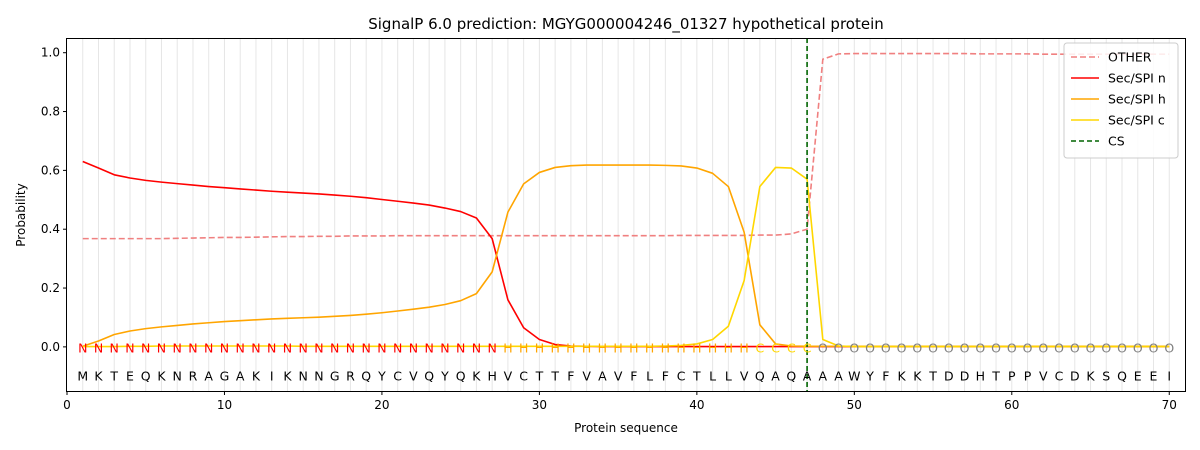 The height and width of the screenshot is (450, 1200). Describe the element at coordinates (1011, 405) in the screenshot. I see `x-tick-label: 60` at that location.